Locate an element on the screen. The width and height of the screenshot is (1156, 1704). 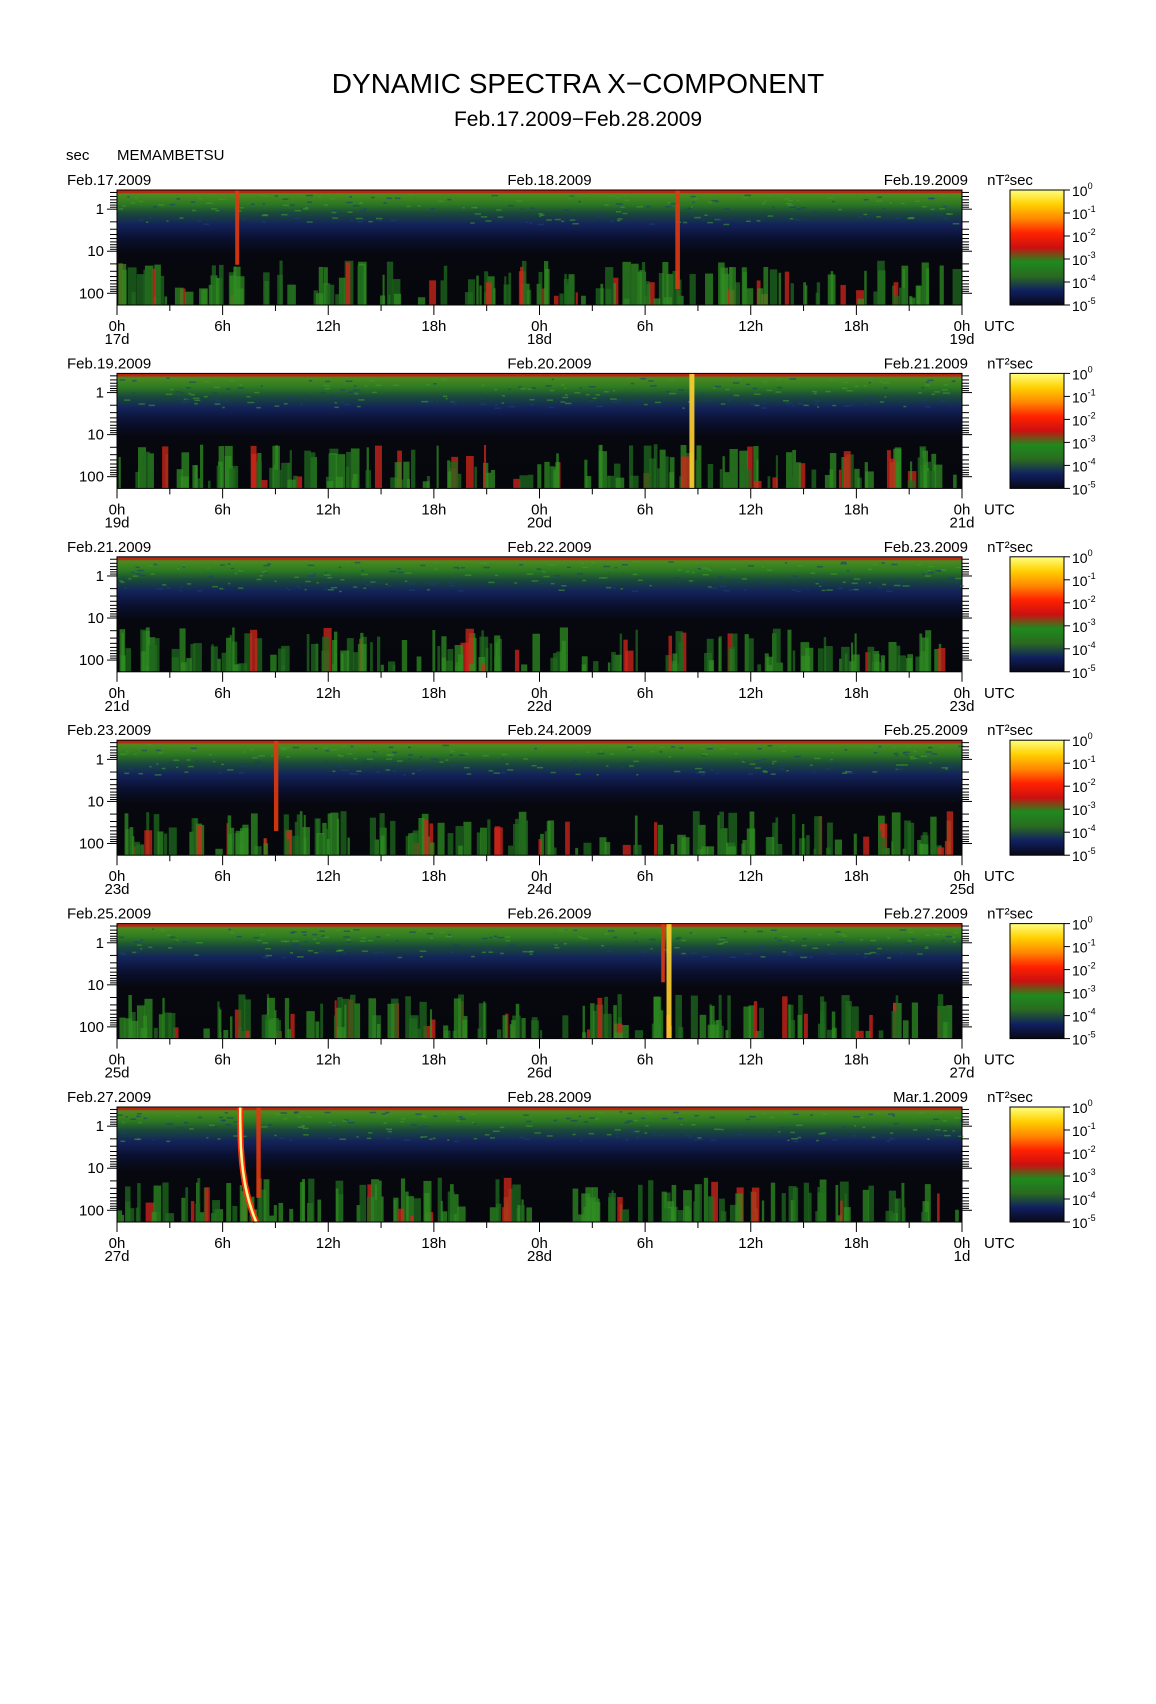
colorbar-tick-label: 10⁻³ is located at coordinates (1084, 993).